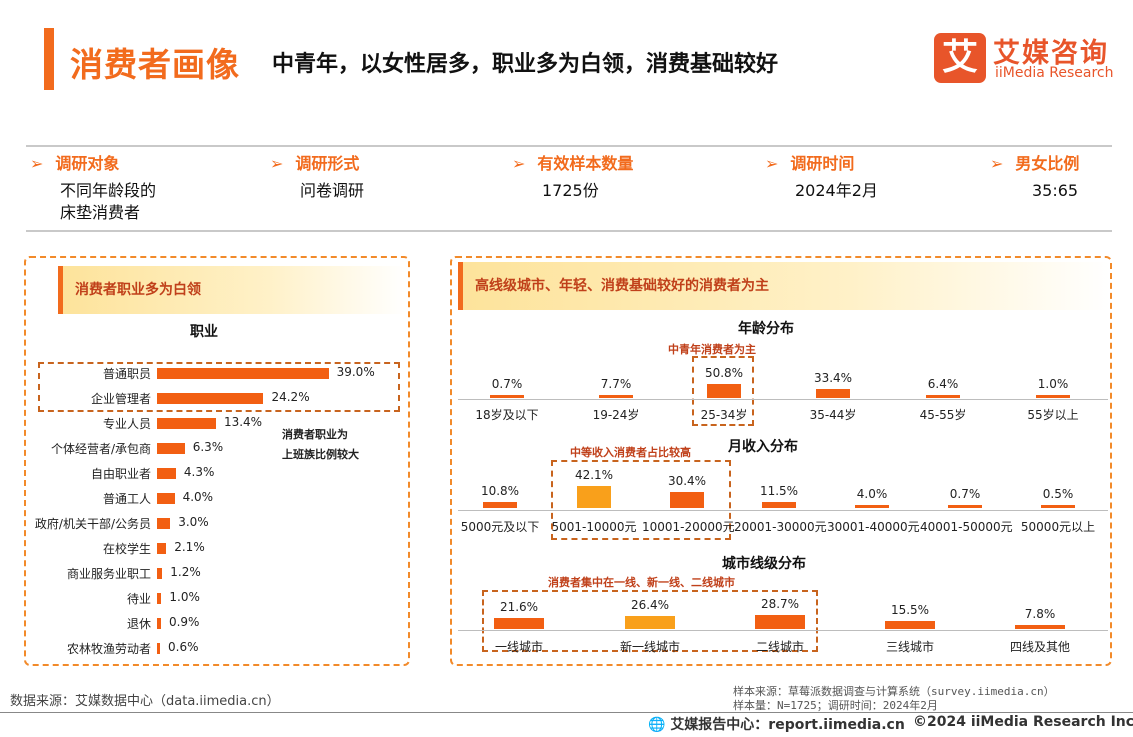  What do you see at coordinates (965, 494) in the screenshot?
I see `income-value-label: 0.7%` at bounding box center [965, 494].